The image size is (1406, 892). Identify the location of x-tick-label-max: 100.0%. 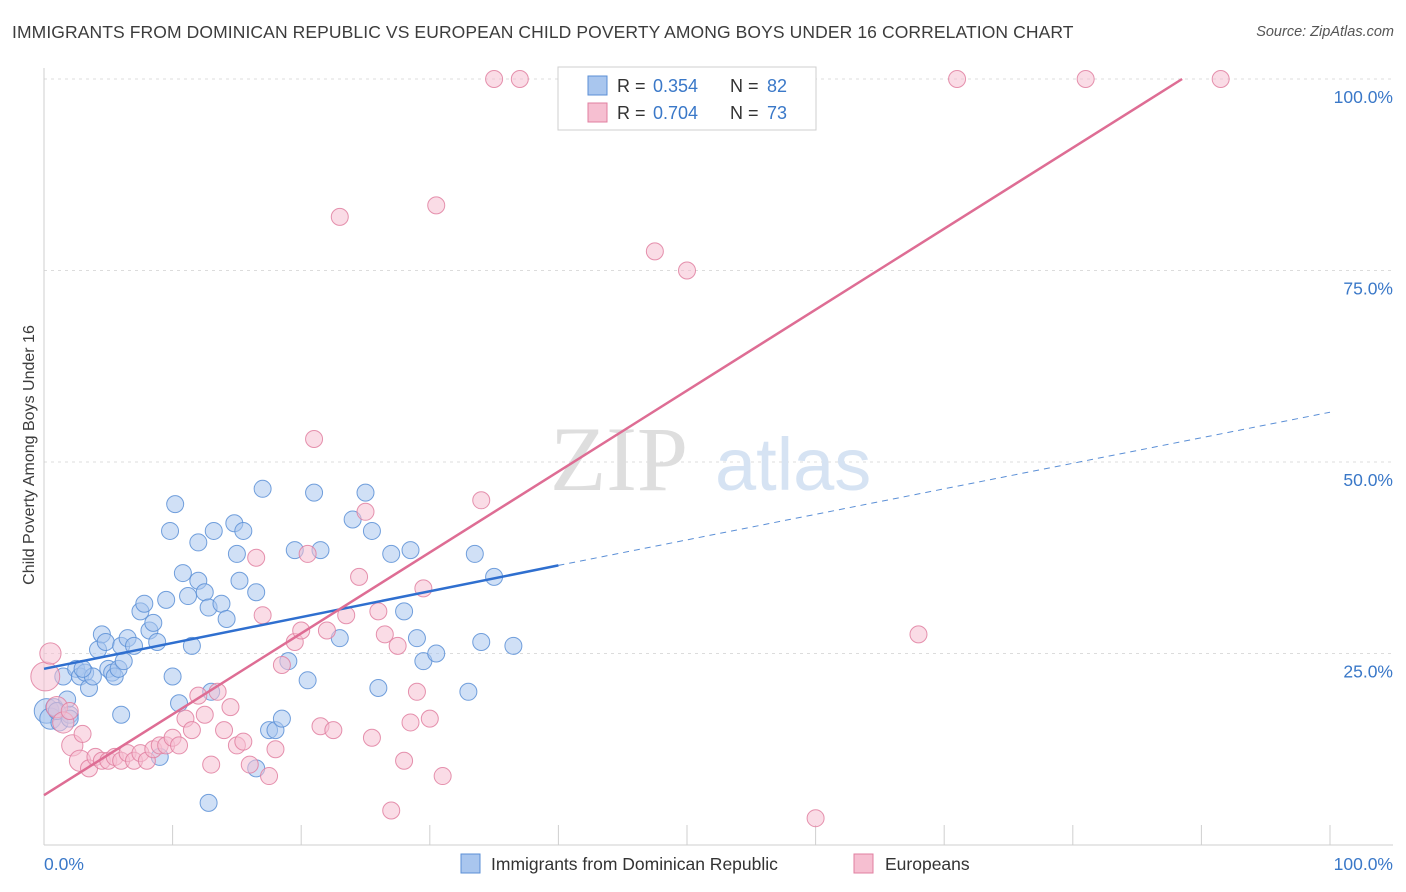
(1363, 864).